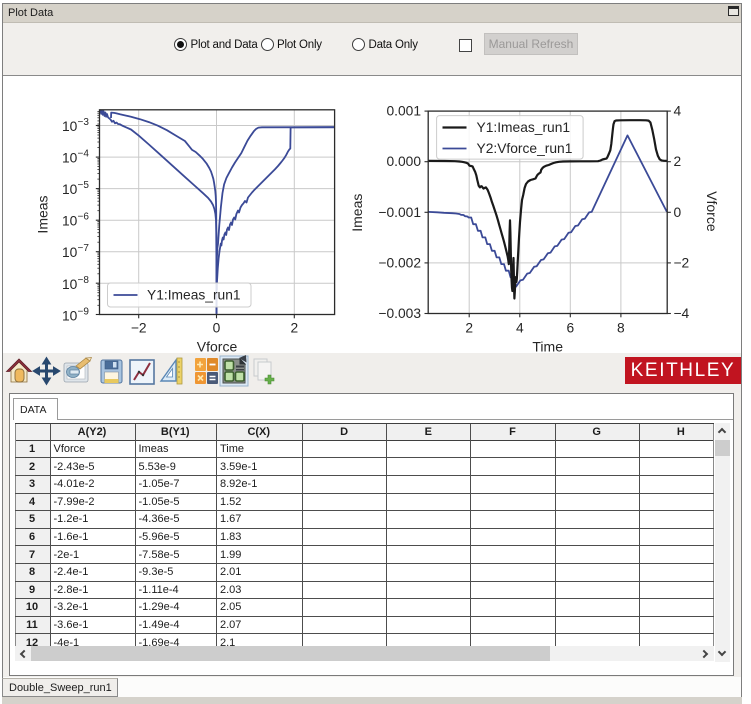 This screenshot has height=704, width=751. Describe the element at coordinates (399, 313) in the screenshot. I see `svg-text: −0.003` at that location.